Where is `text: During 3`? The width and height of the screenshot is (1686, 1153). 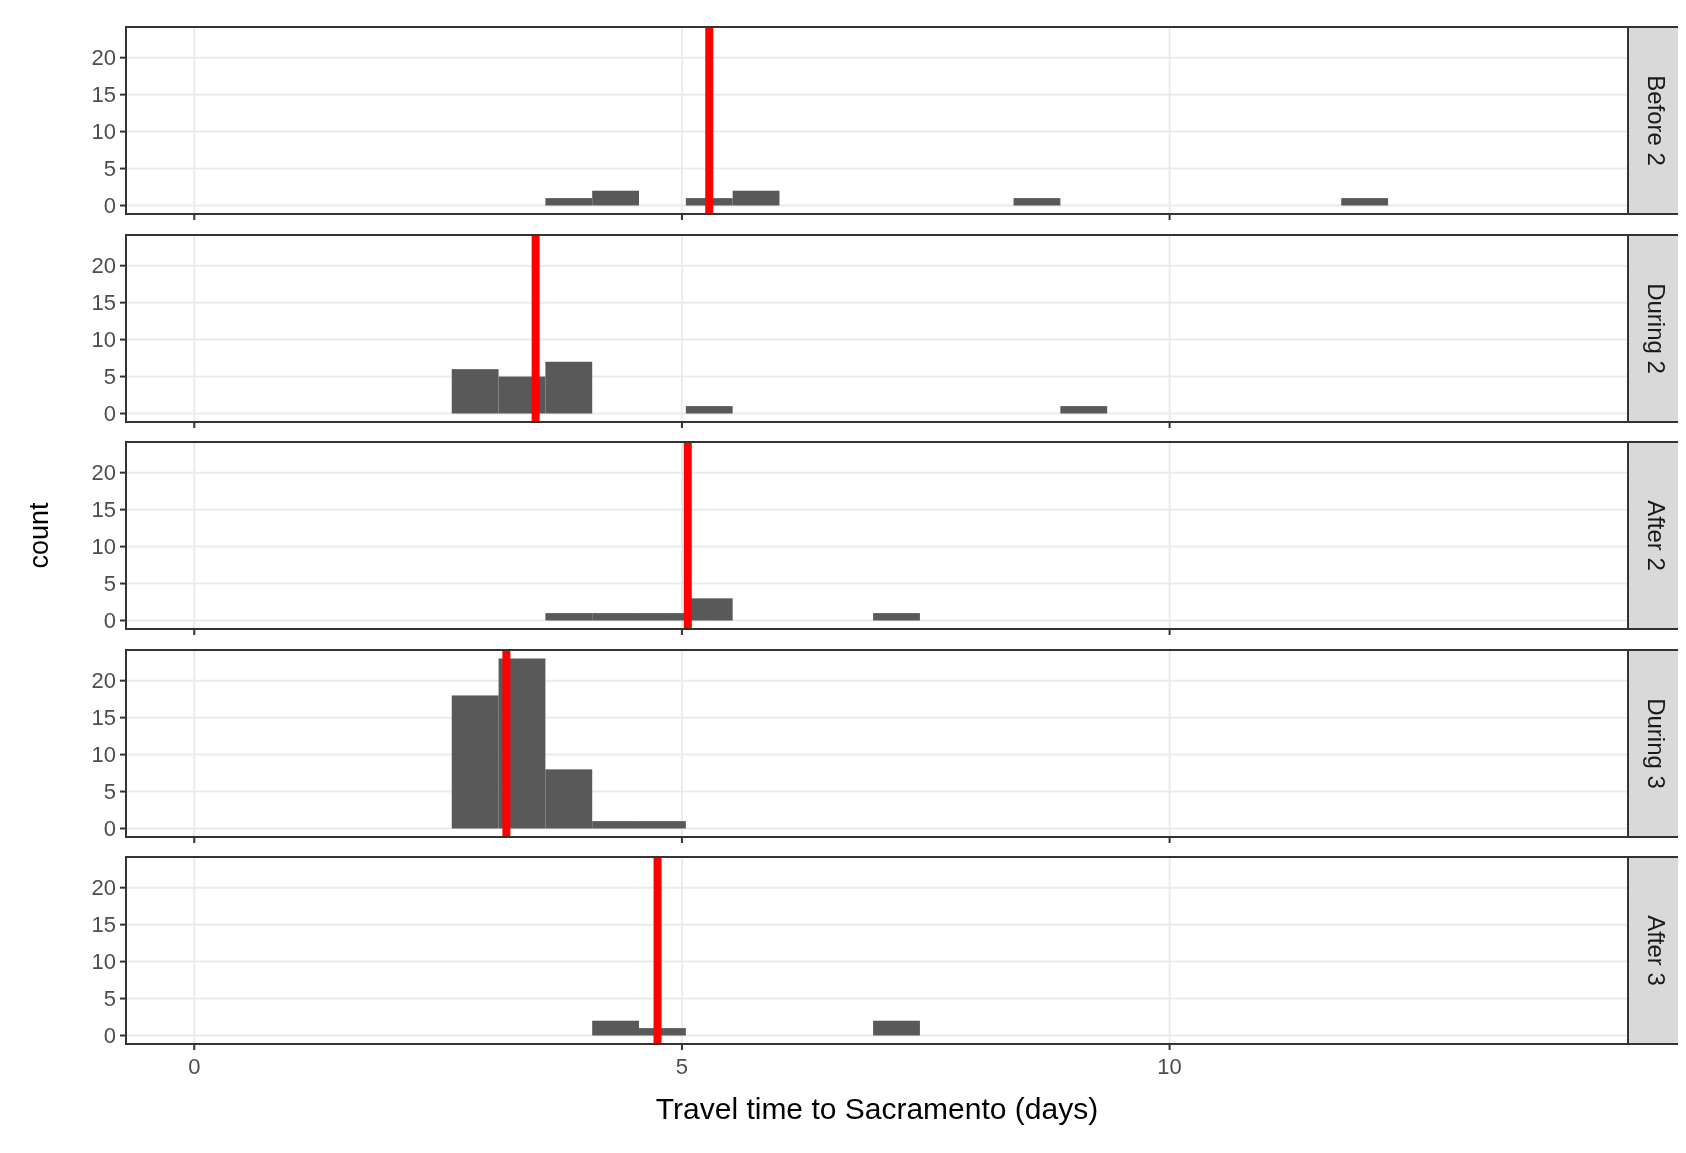
text: During 3 is located at coordinates (1656, 743).